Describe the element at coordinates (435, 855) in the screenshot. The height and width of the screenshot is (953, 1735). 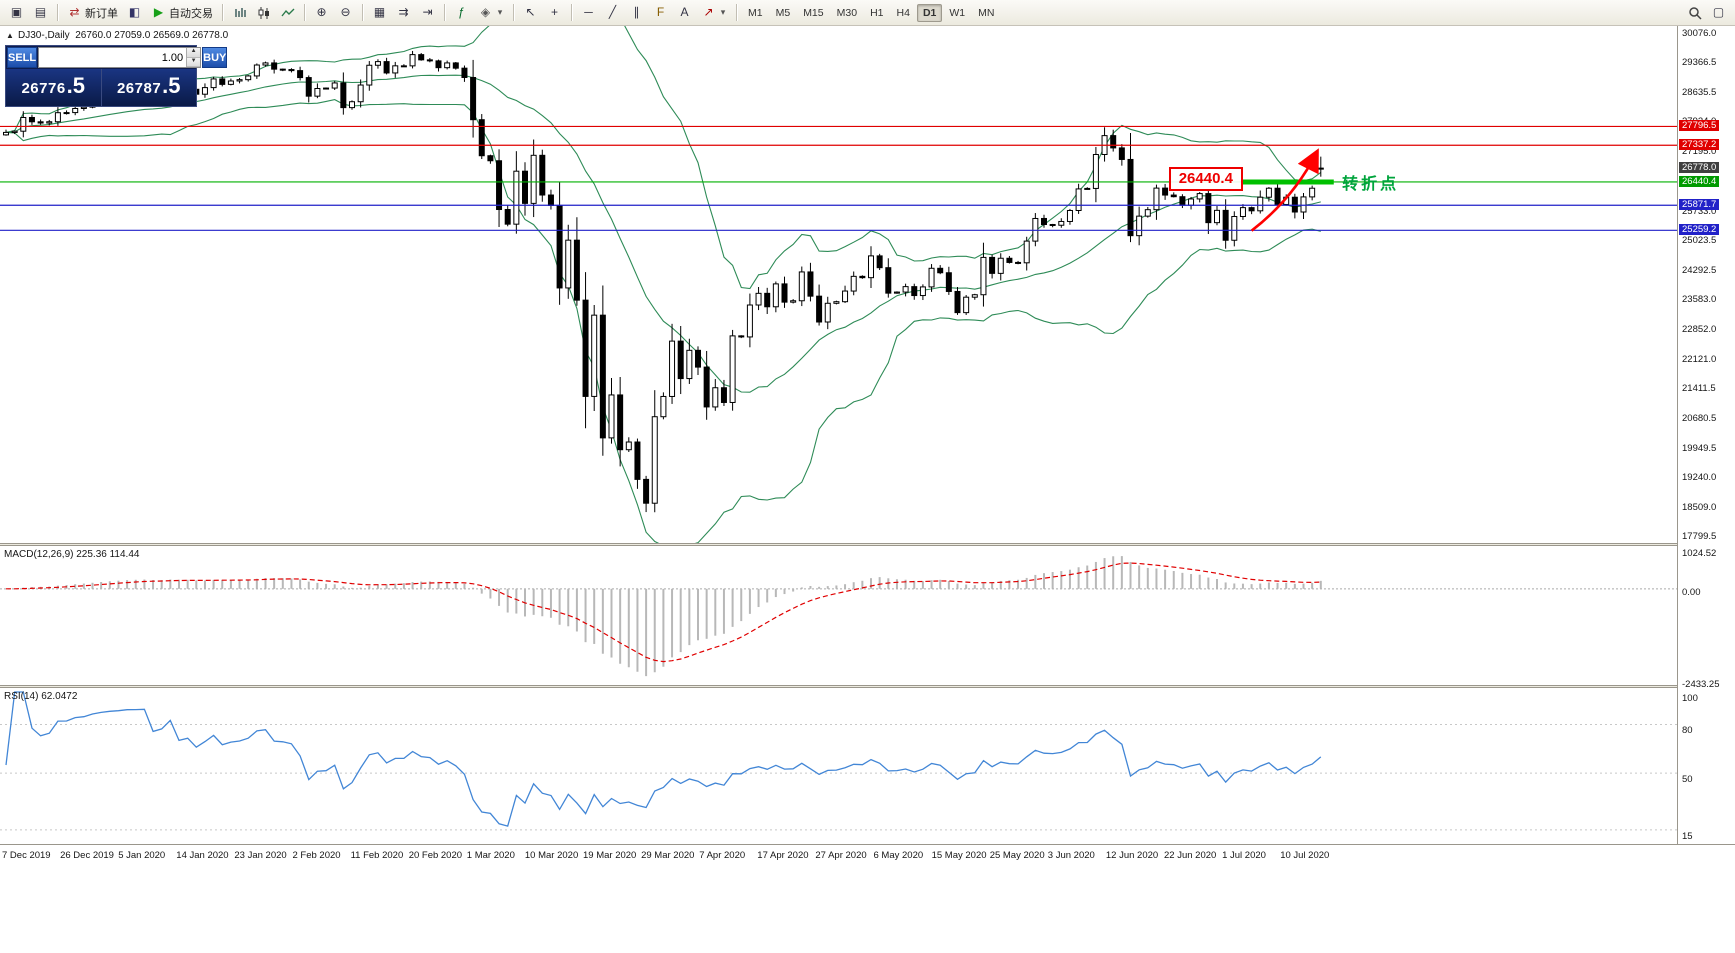
I see `date-axis-label: 20 Feb 2020` at that location.